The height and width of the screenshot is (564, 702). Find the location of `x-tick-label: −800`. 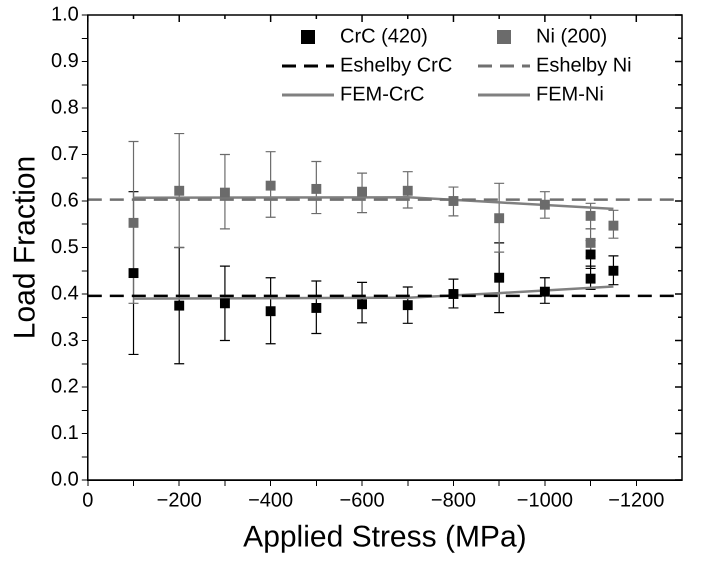

x-tick-label: −800 is located at coordinates (453, 501).